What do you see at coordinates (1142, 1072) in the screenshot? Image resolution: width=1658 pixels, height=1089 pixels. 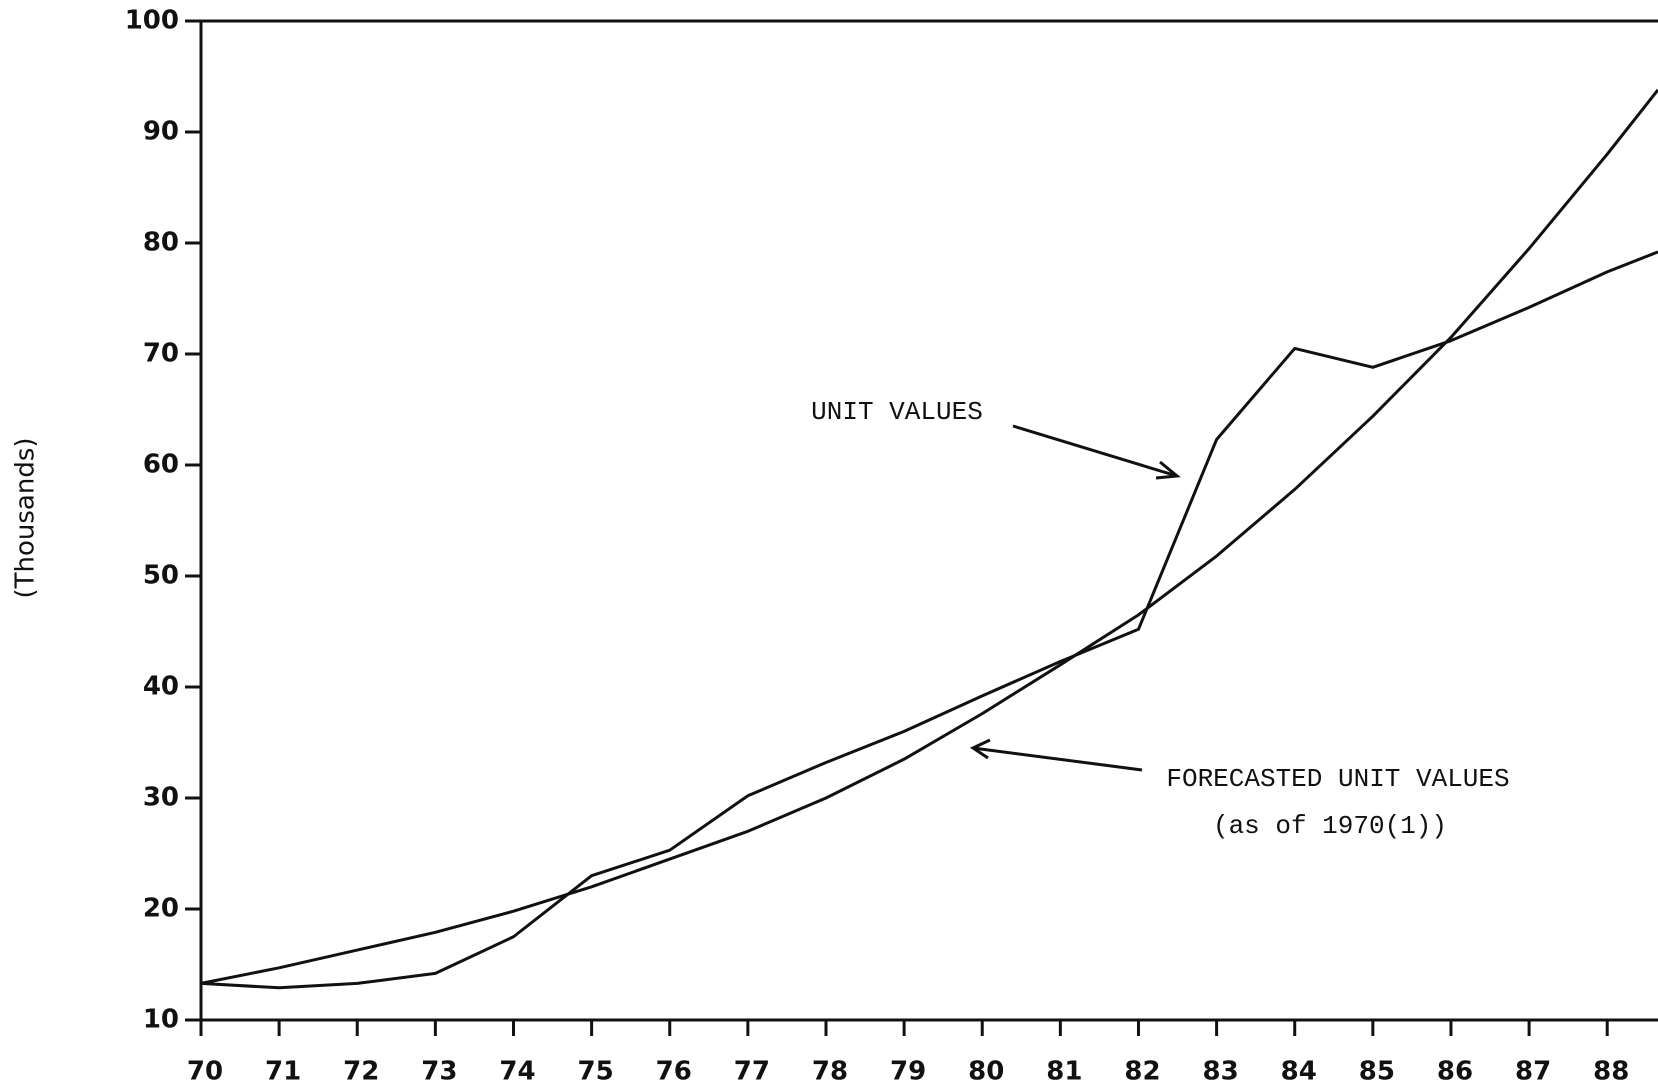 I see `x-tick-label: 82` at bounding box center [1142, 1072].